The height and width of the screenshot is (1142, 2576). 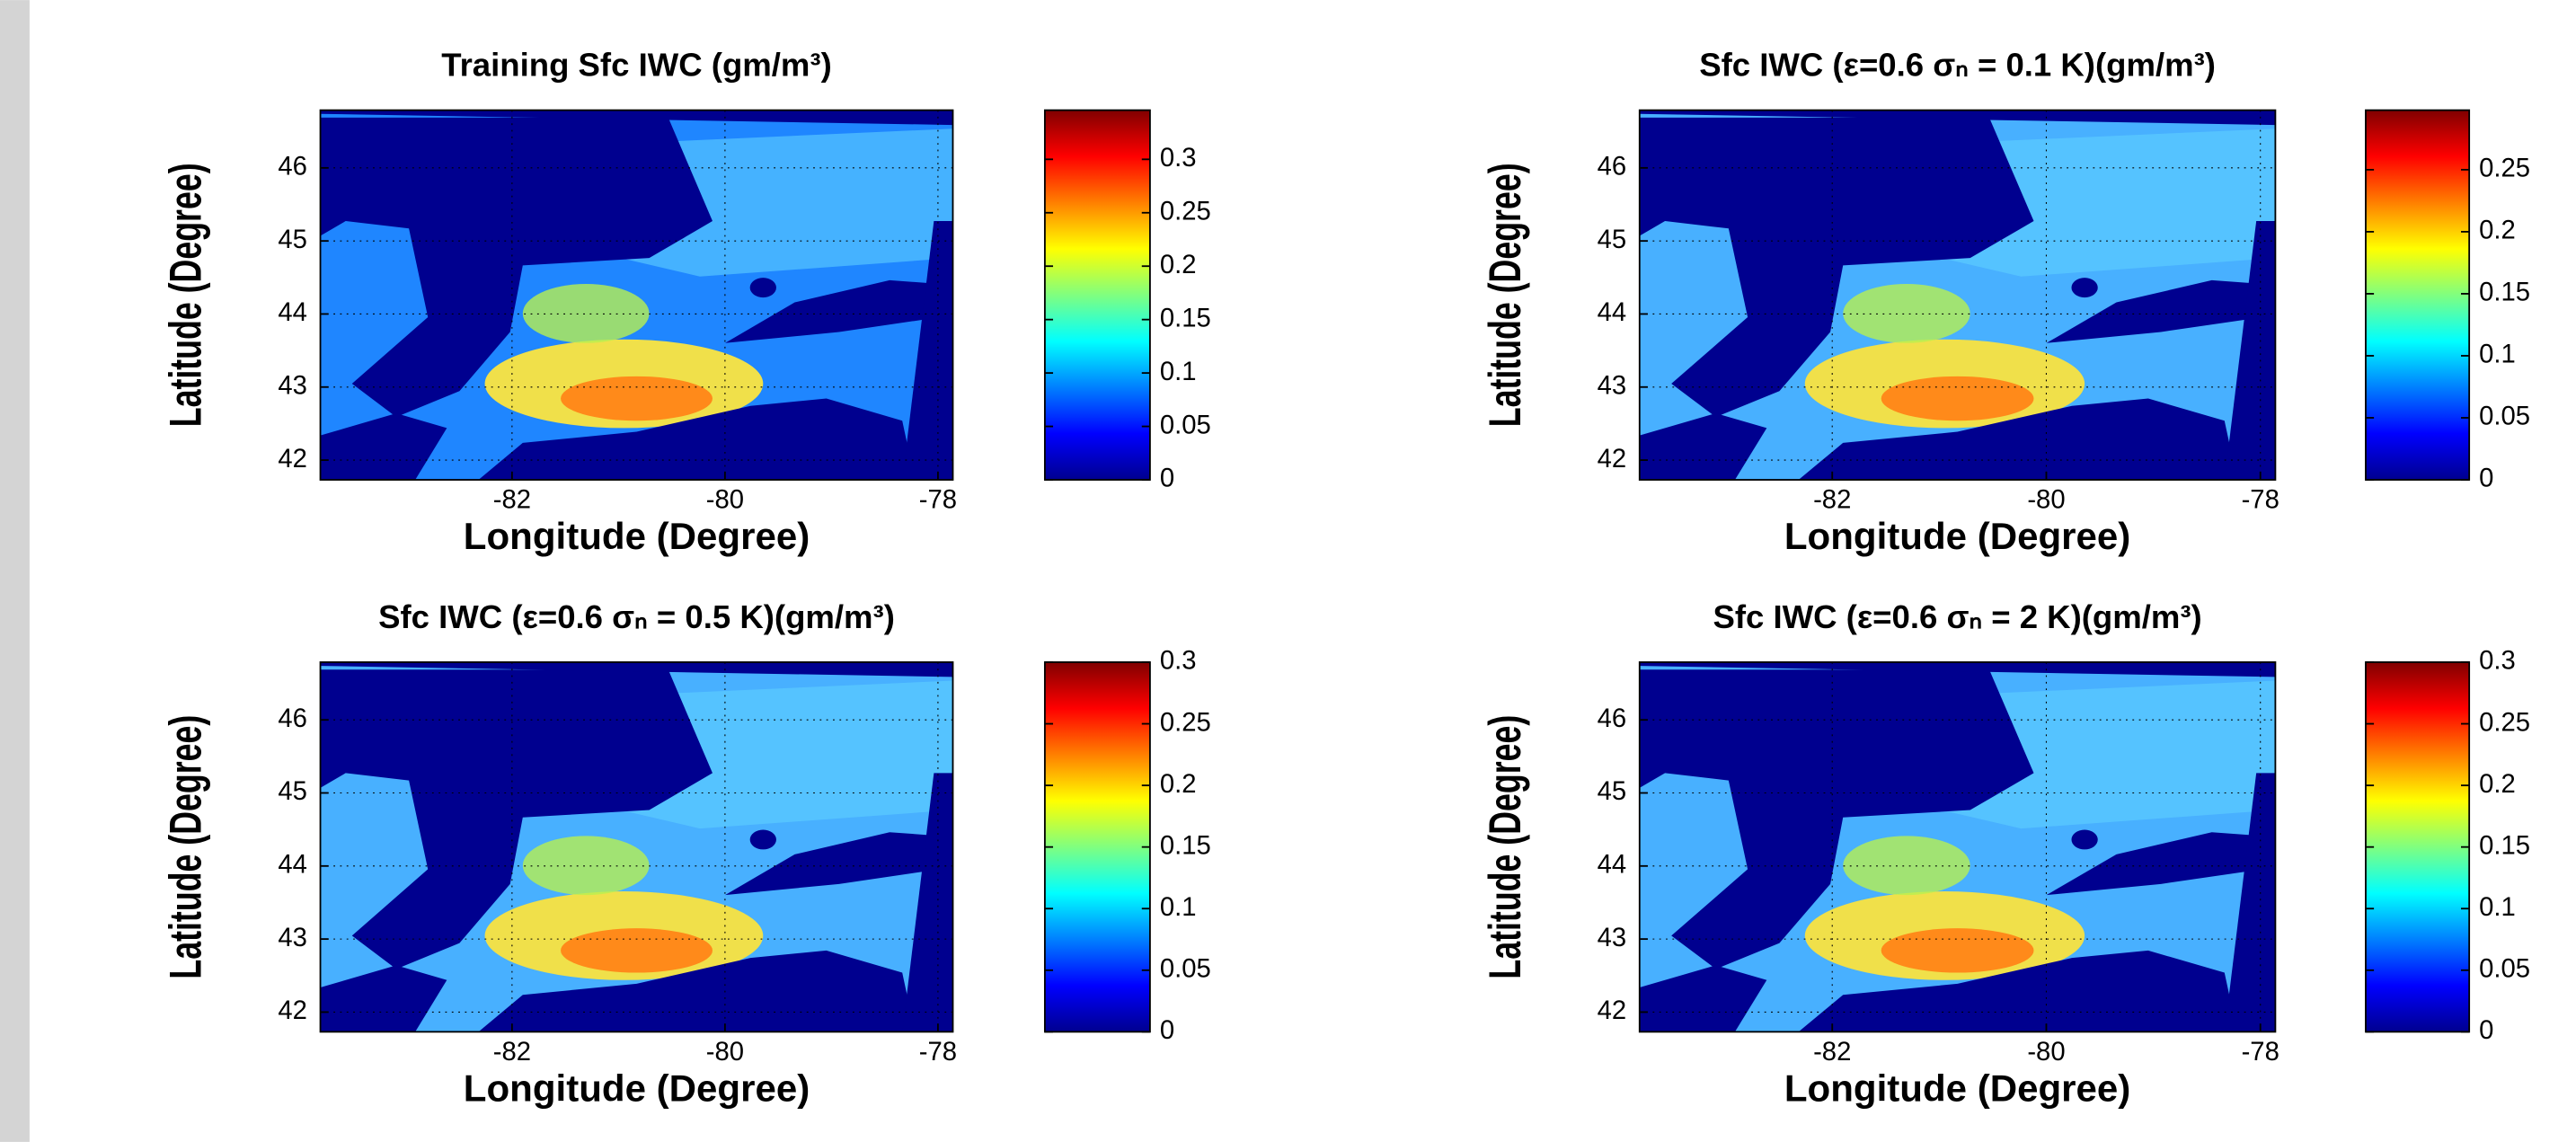 I want to click on panel-title: Training Sfc IWC (gm/m³), so click(x=636, y=65).